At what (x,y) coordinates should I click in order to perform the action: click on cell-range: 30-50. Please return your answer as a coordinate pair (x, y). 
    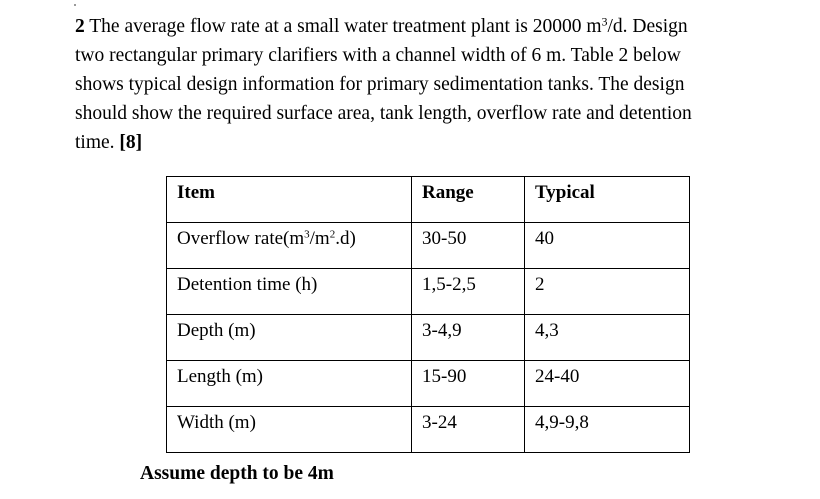
    Looking at the image, I should click on (468, 245).